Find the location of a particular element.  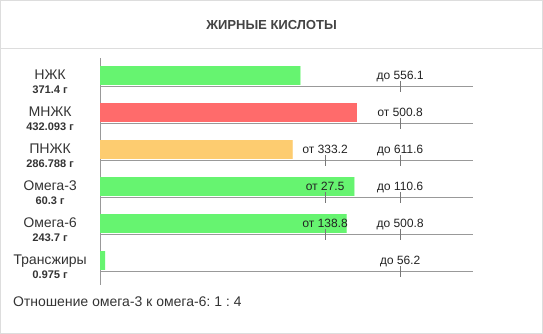

text: до 556.1 is located at coordinates (400, 75).